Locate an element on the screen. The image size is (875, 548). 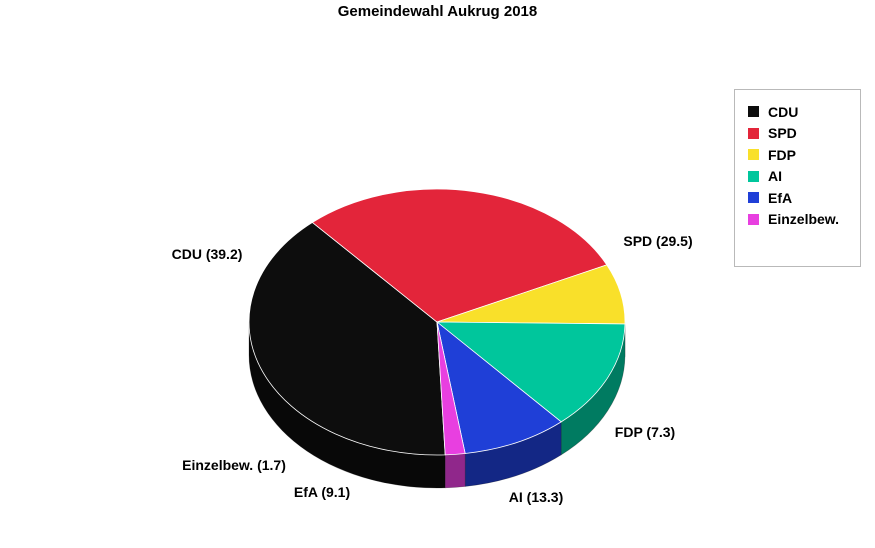
slice-label-efa: EfA (9.1) is located at coordinates (322, 492).